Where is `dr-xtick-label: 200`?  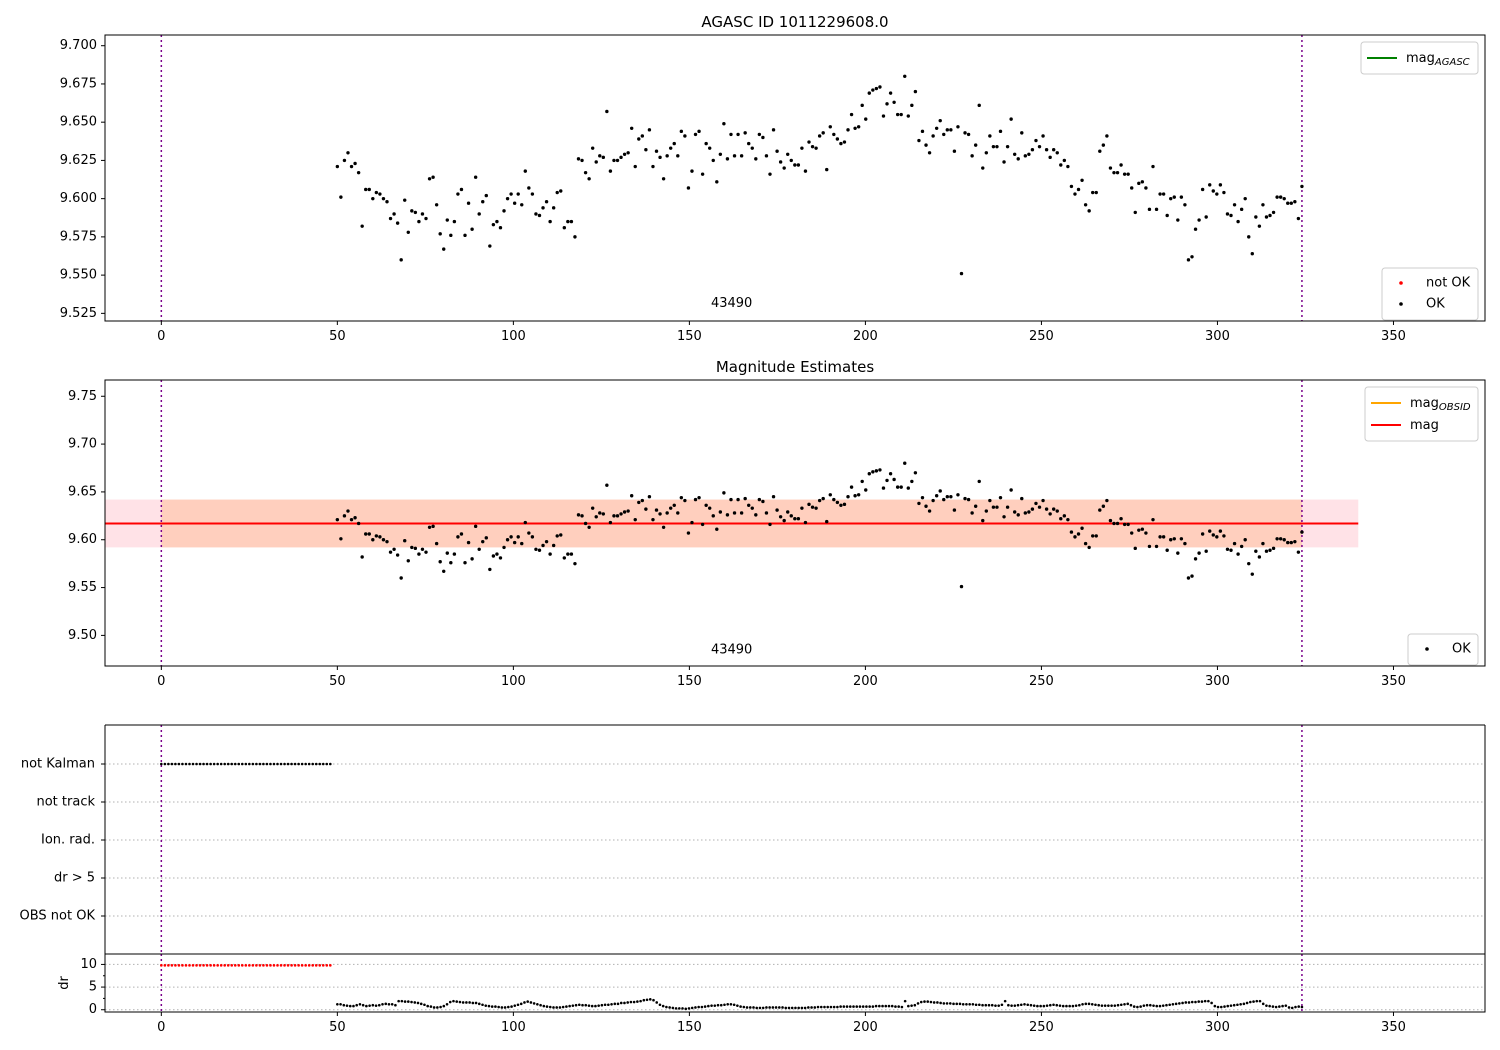 dr-xtick-label: 200 is located at coordinates (865, 1027).